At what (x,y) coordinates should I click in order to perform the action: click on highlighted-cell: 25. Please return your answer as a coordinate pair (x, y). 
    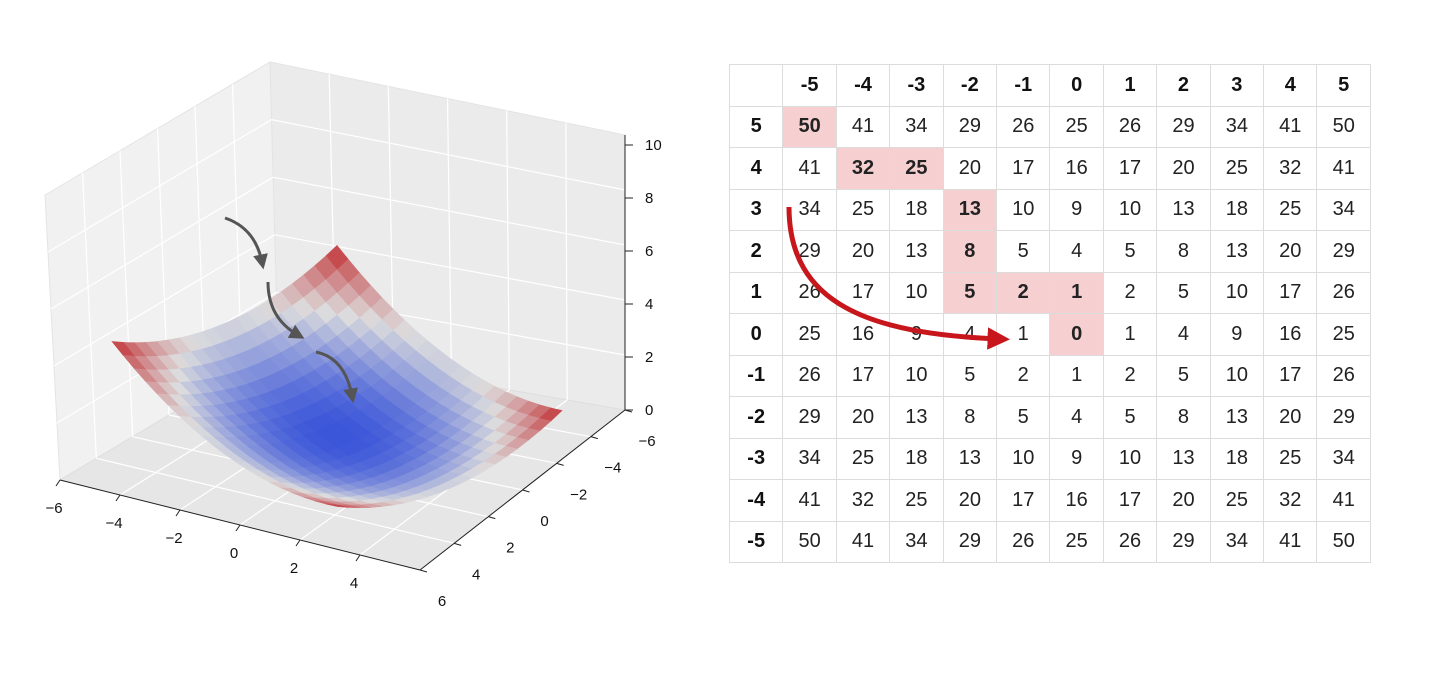
    Looking at the image, I should click on (916, 168).